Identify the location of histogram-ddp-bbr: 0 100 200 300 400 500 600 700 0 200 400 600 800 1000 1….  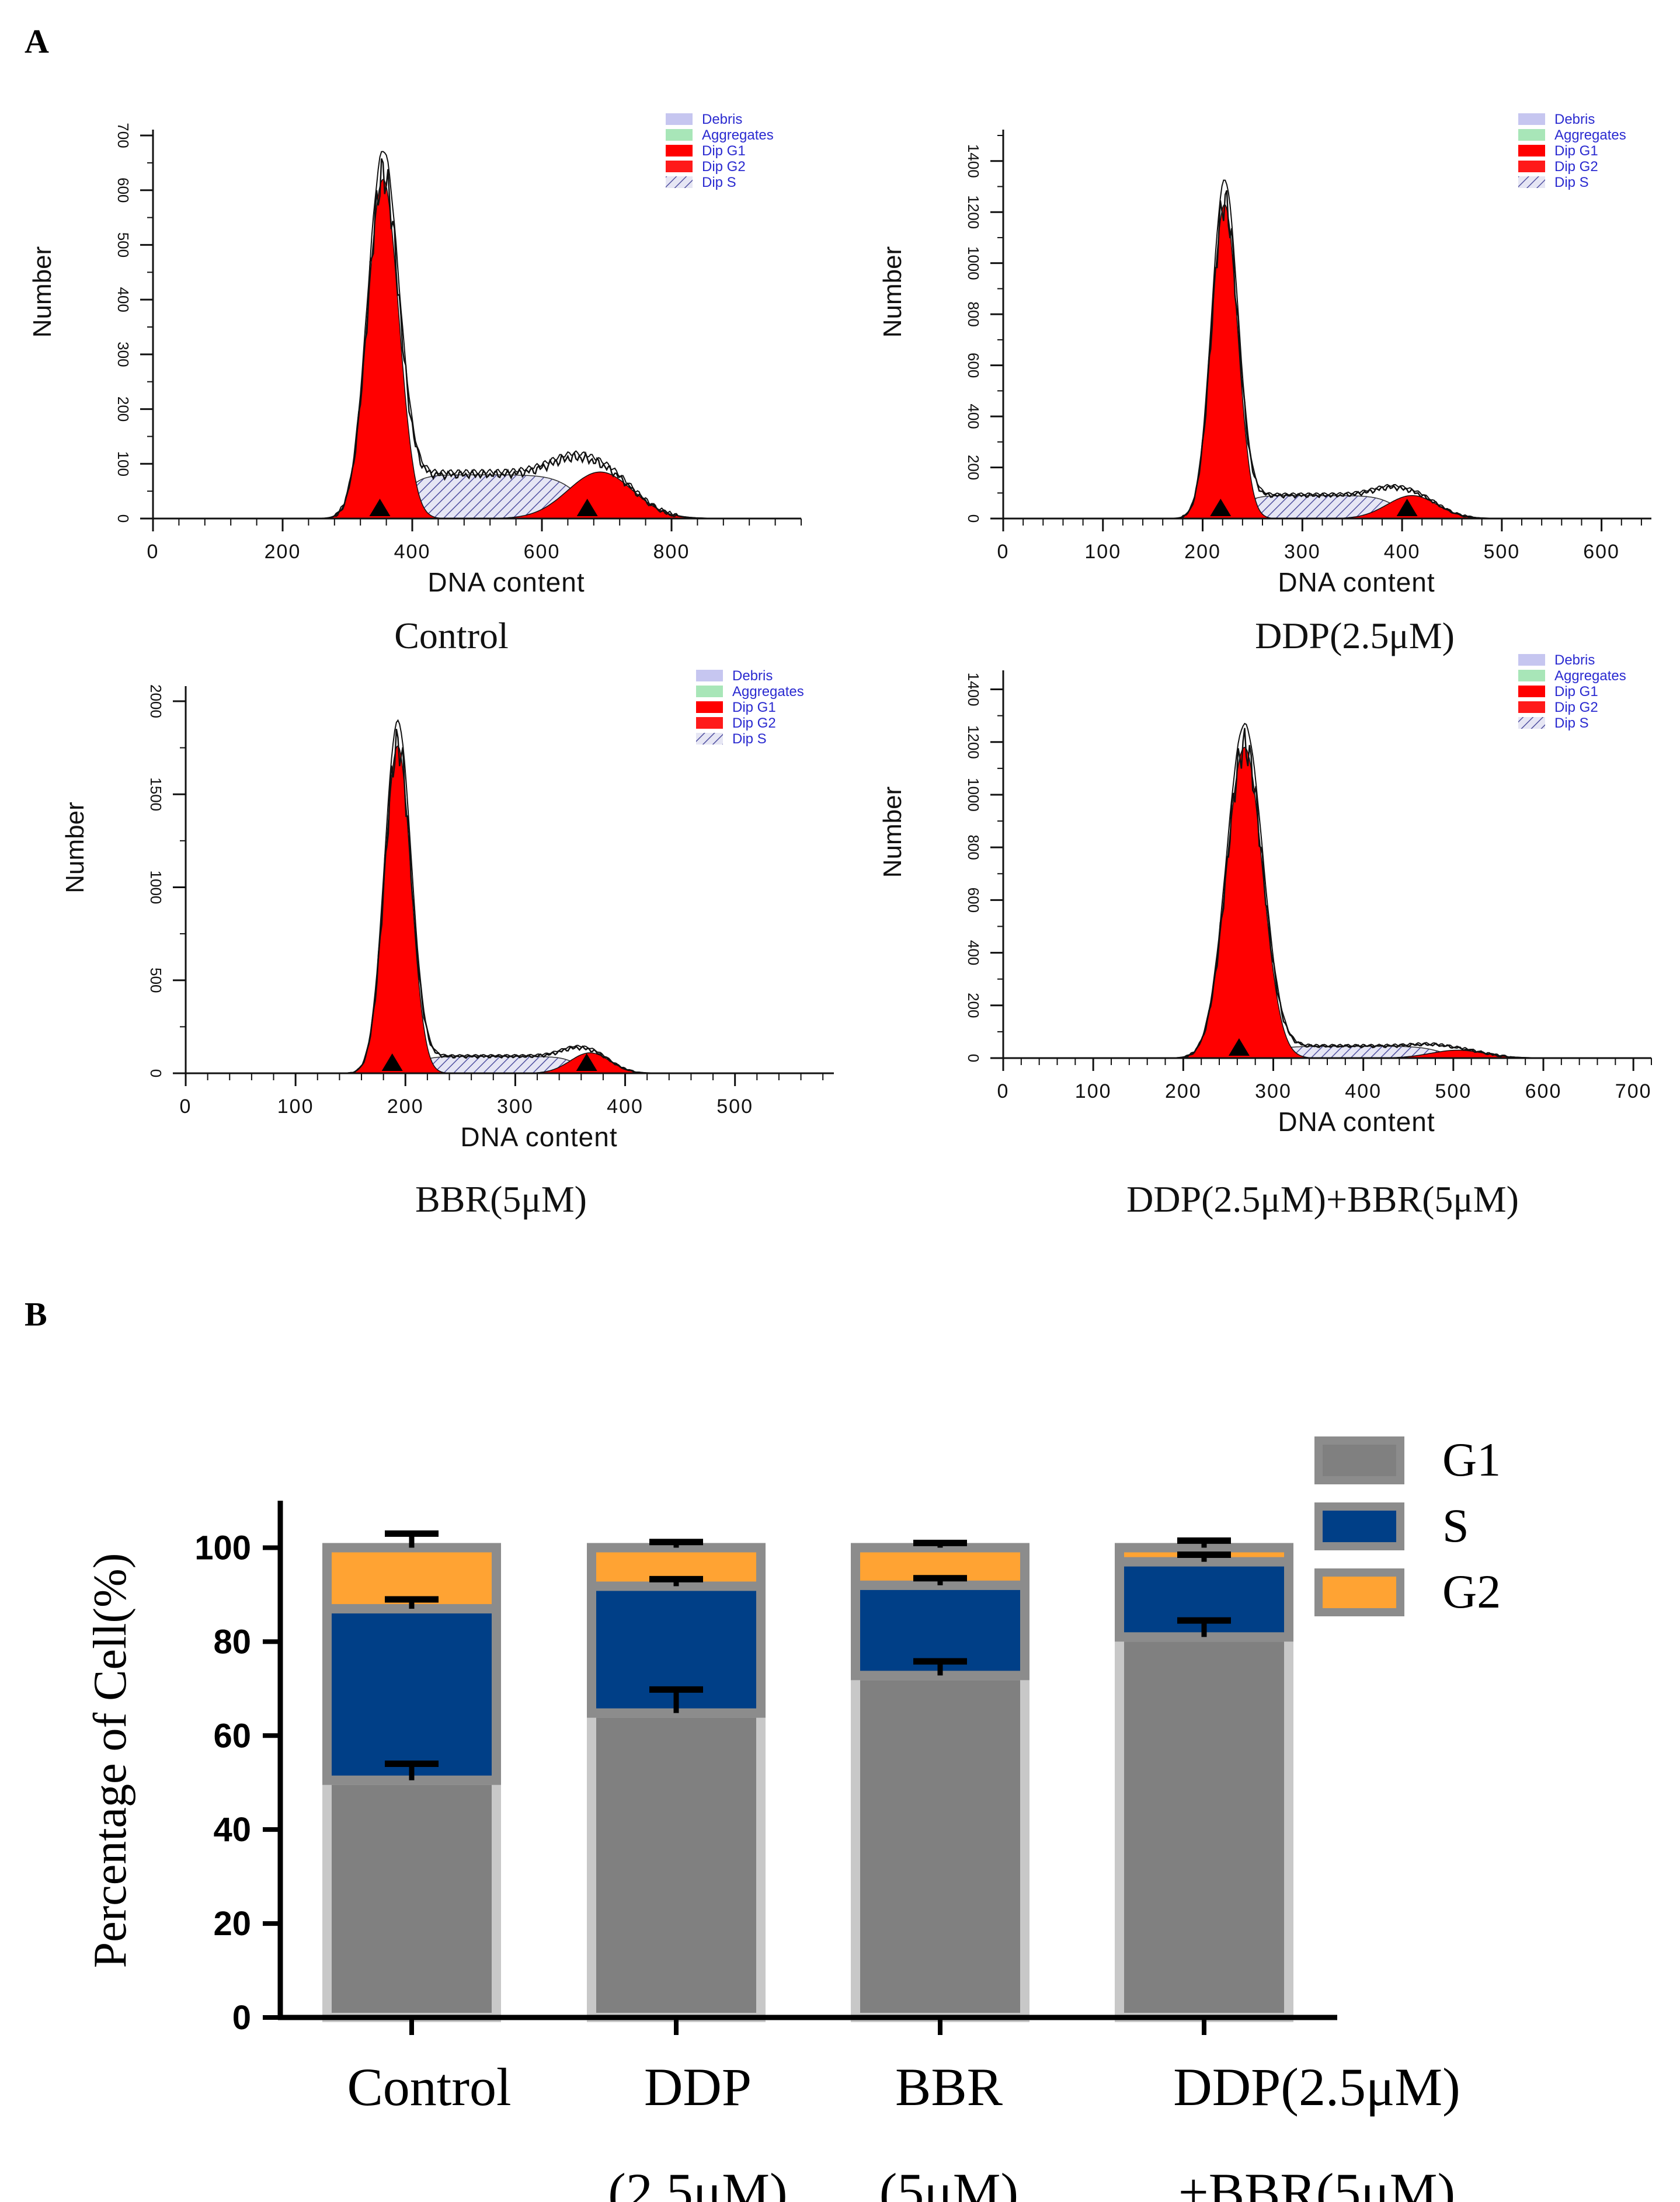
(1265, 936).